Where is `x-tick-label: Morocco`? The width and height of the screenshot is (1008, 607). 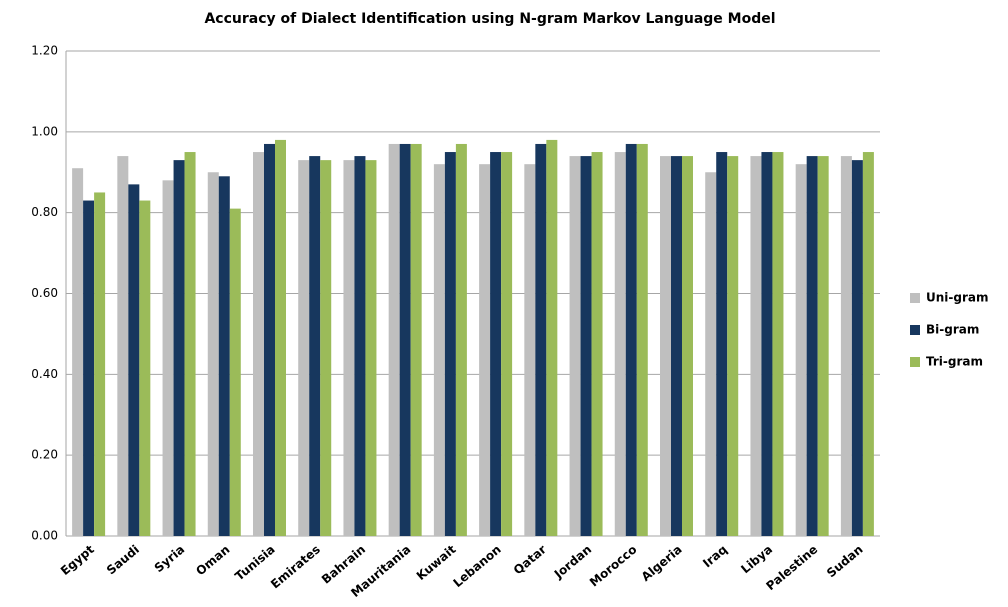
x-tick-label: Morocco is located at coordinates (613, 565).